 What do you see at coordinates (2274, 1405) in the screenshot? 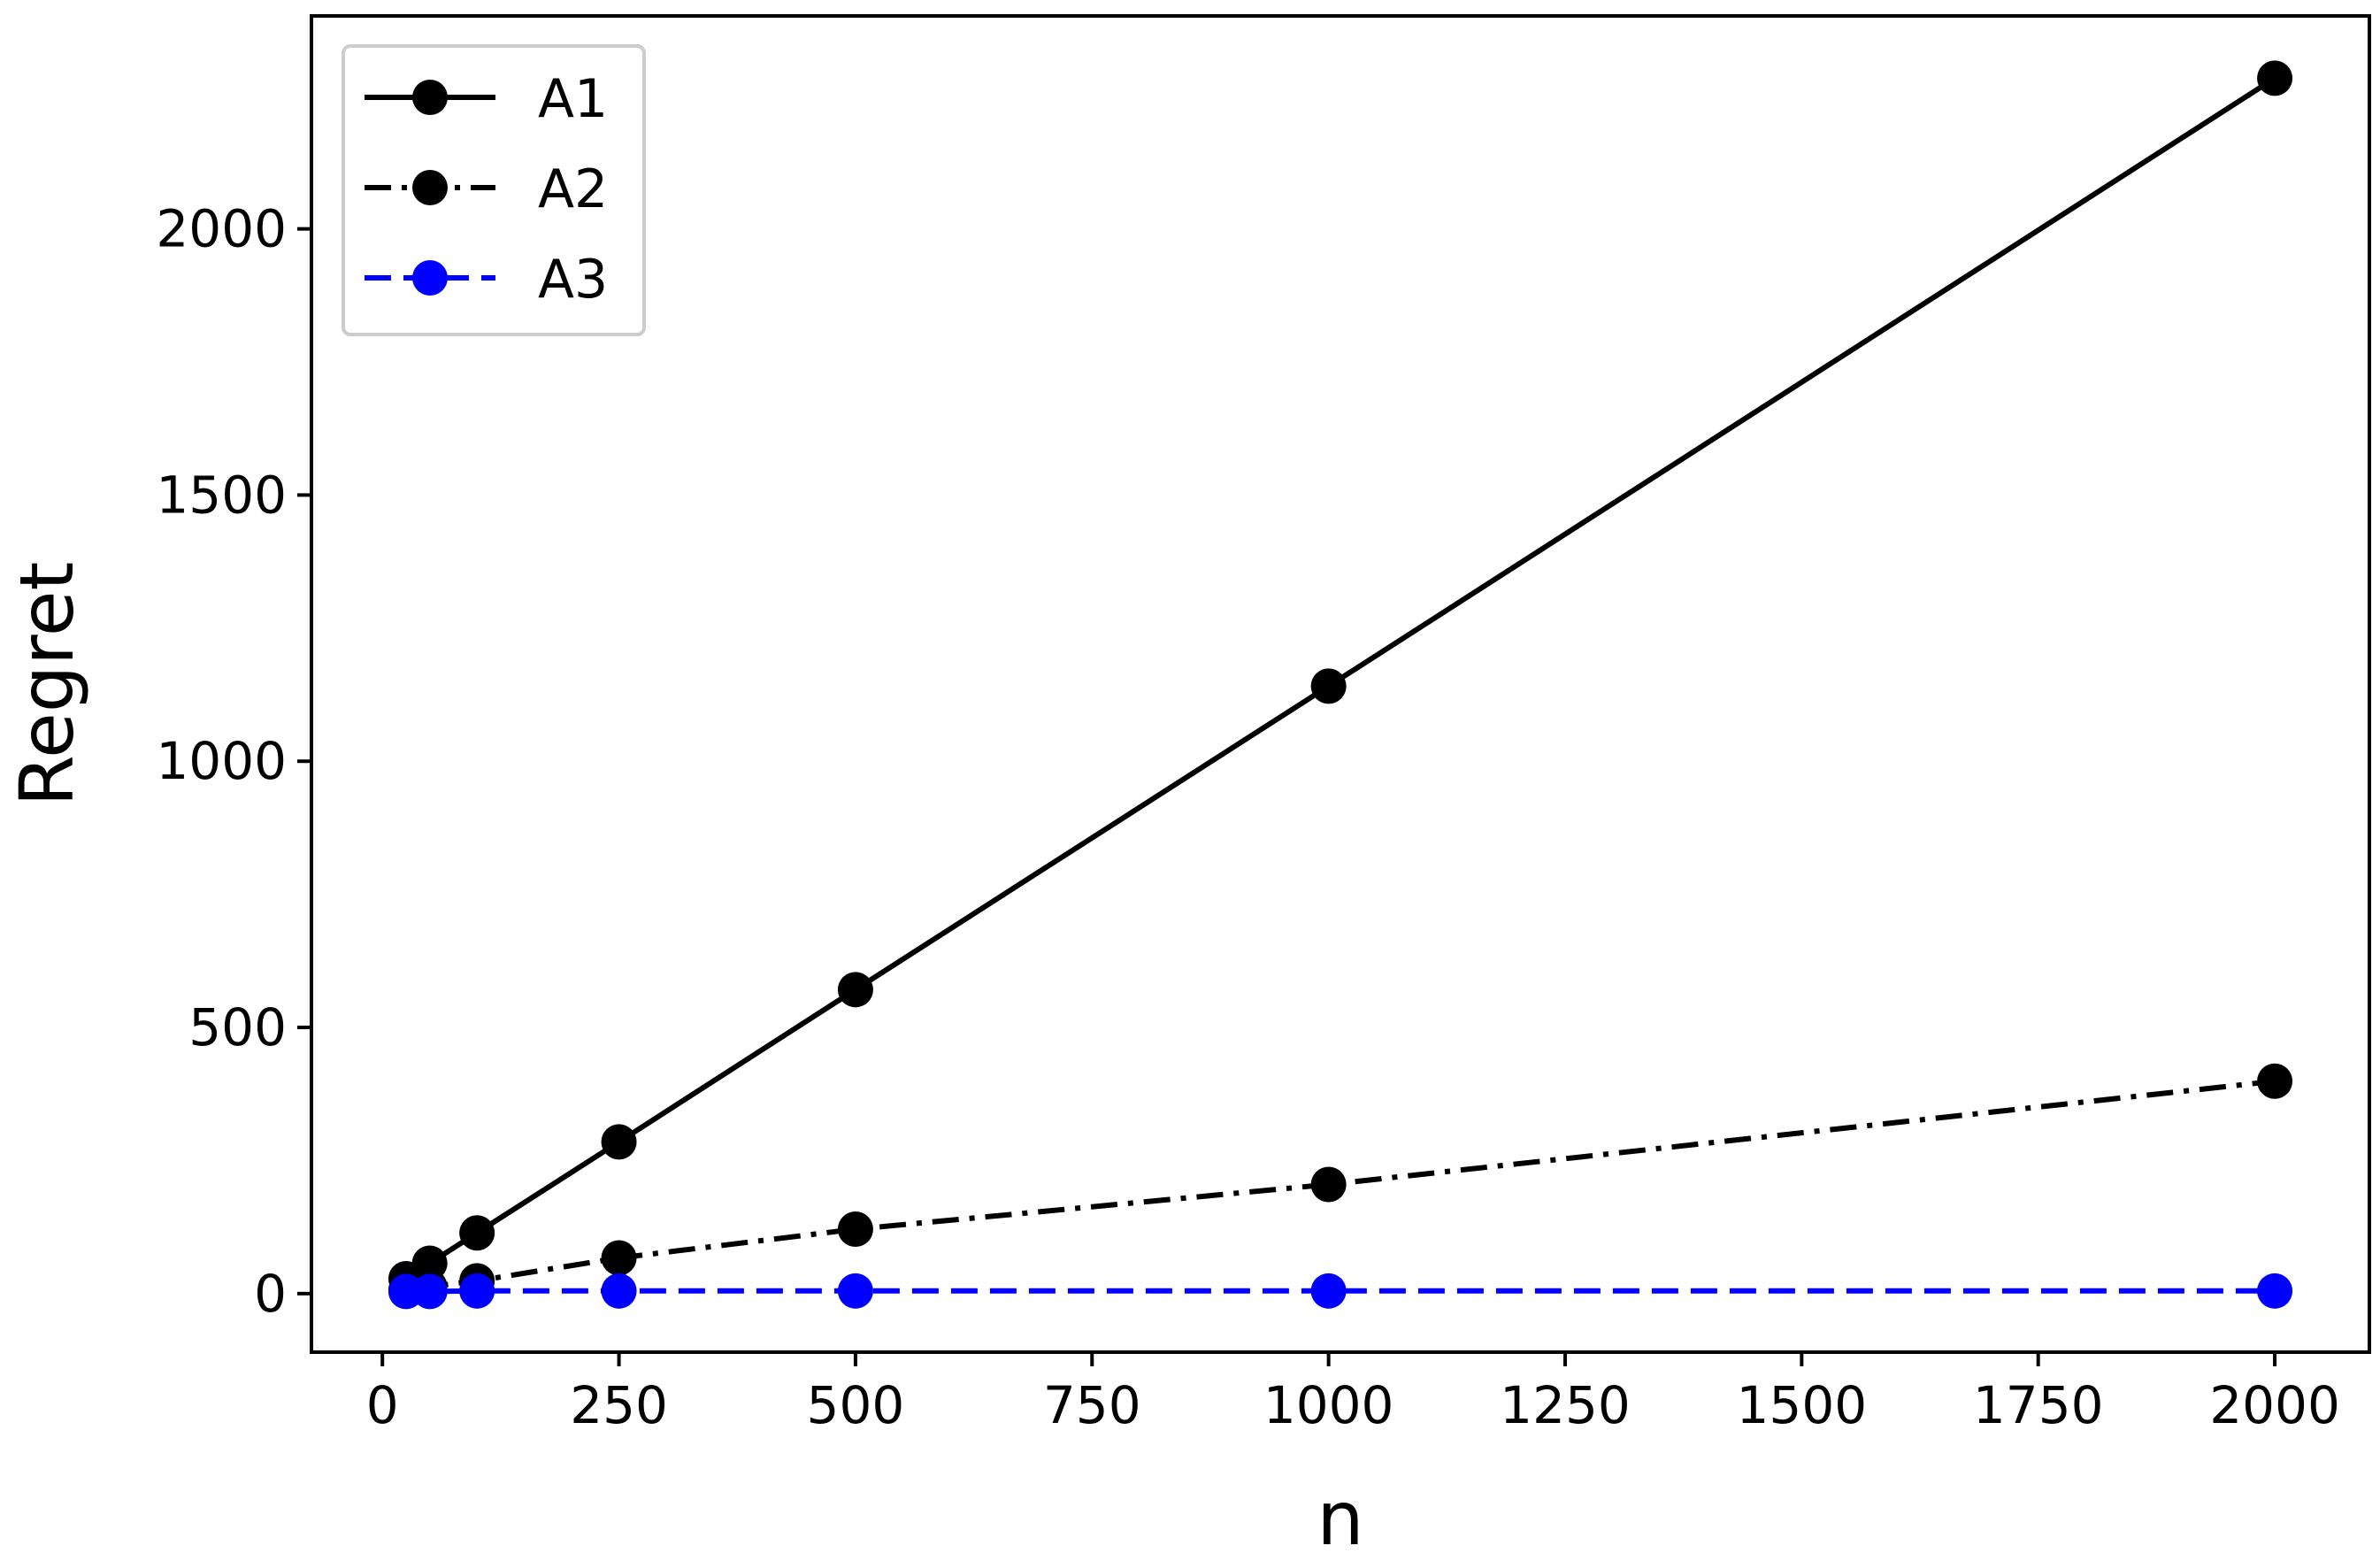
I see `x-tick-label: 2000` at bounding box center [2274, 1405].